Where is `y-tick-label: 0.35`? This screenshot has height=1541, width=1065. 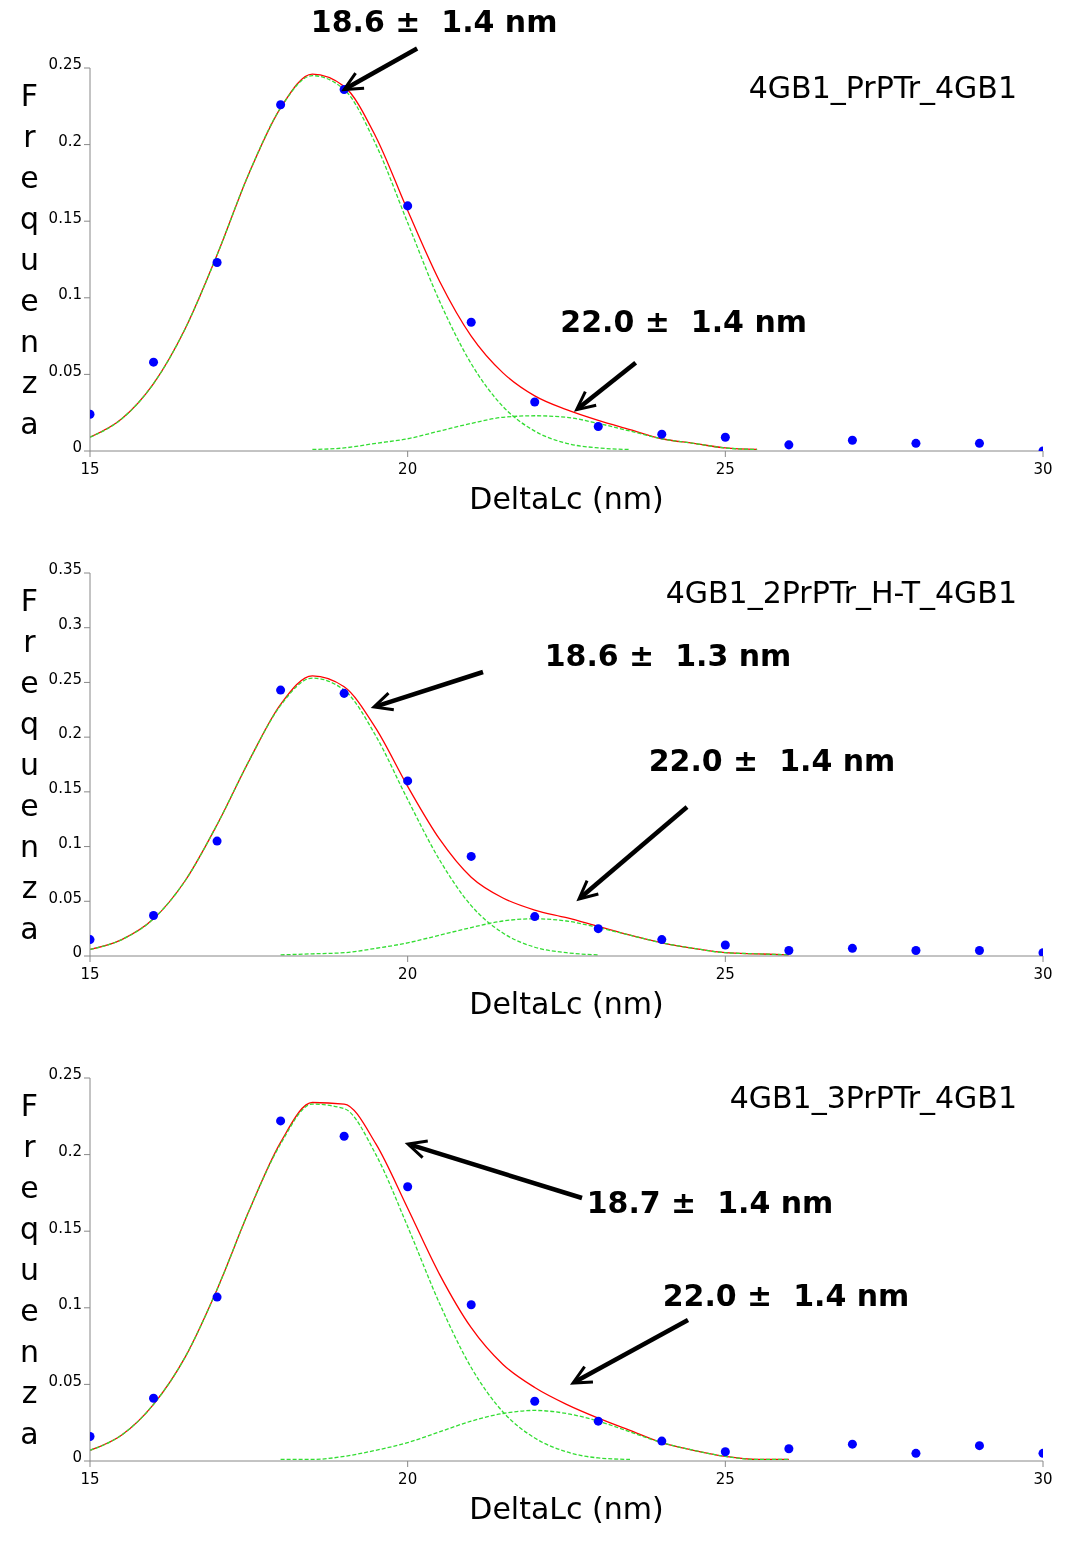 y-tick-label: 0.35 is located at coordinates (65, 569).